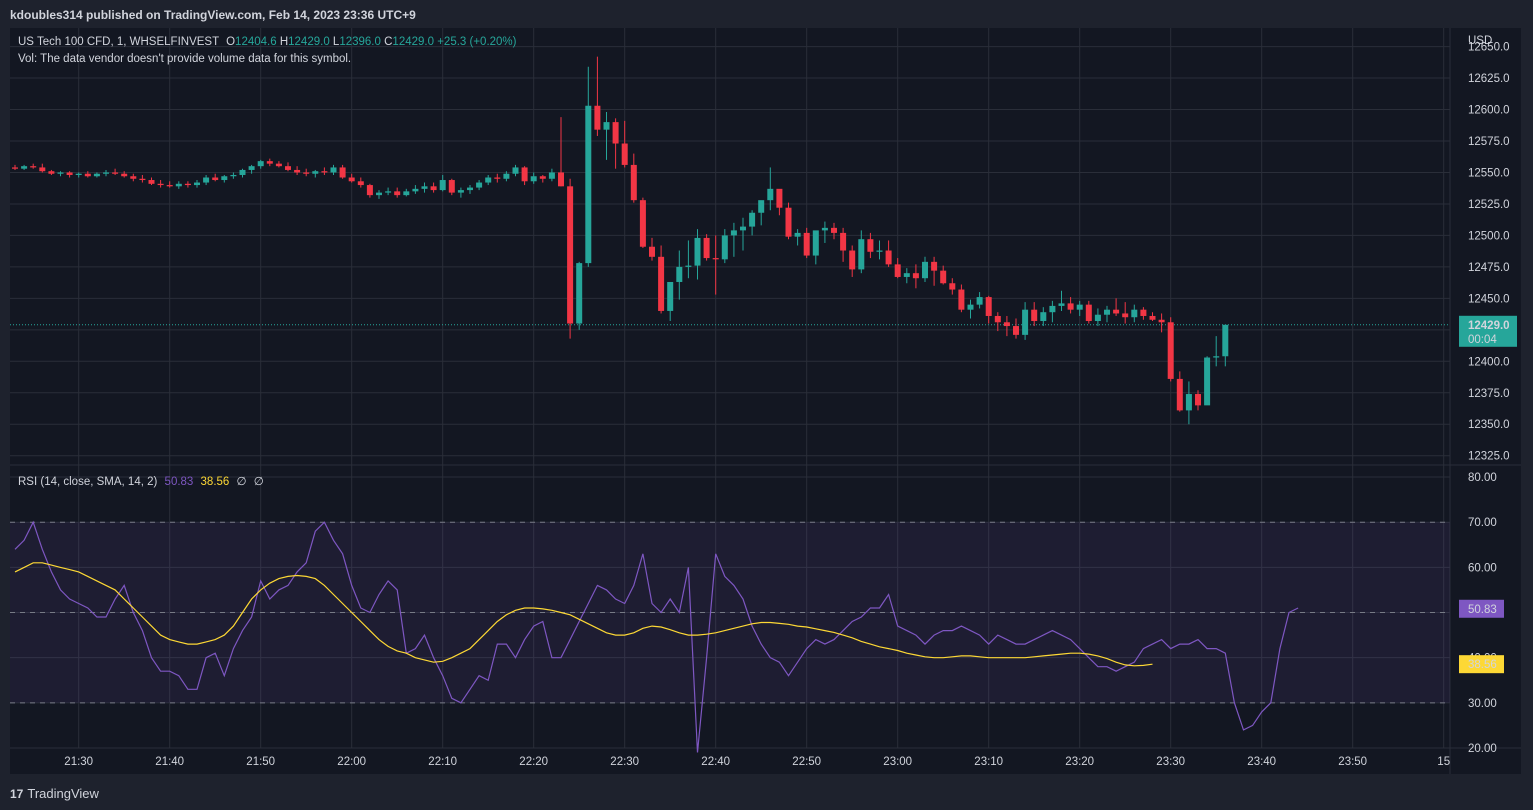  I want to click on price-tick-label: 12400.0, so click(1489, 362).